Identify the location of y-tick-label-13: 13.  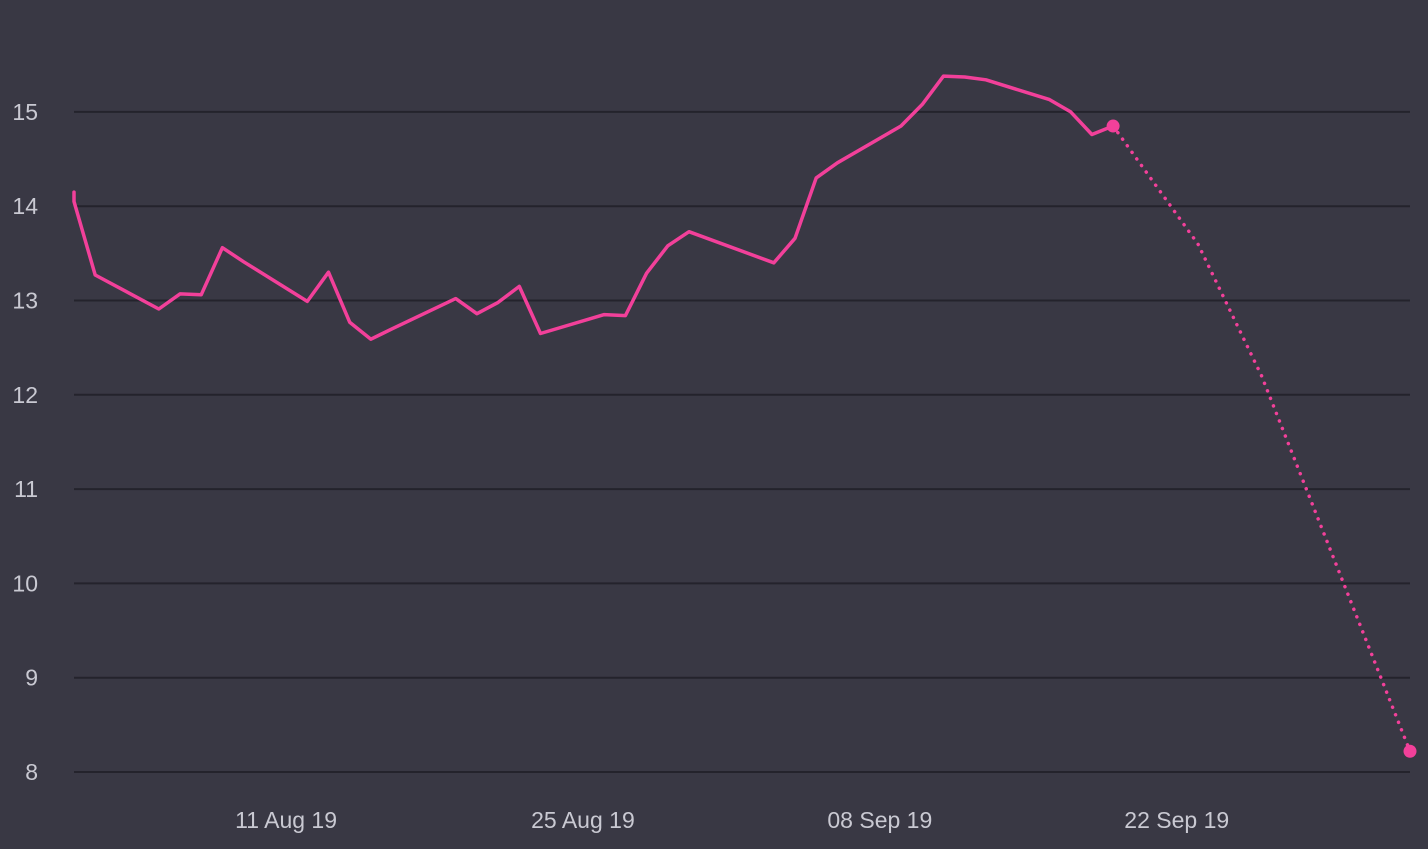
(25, 301).